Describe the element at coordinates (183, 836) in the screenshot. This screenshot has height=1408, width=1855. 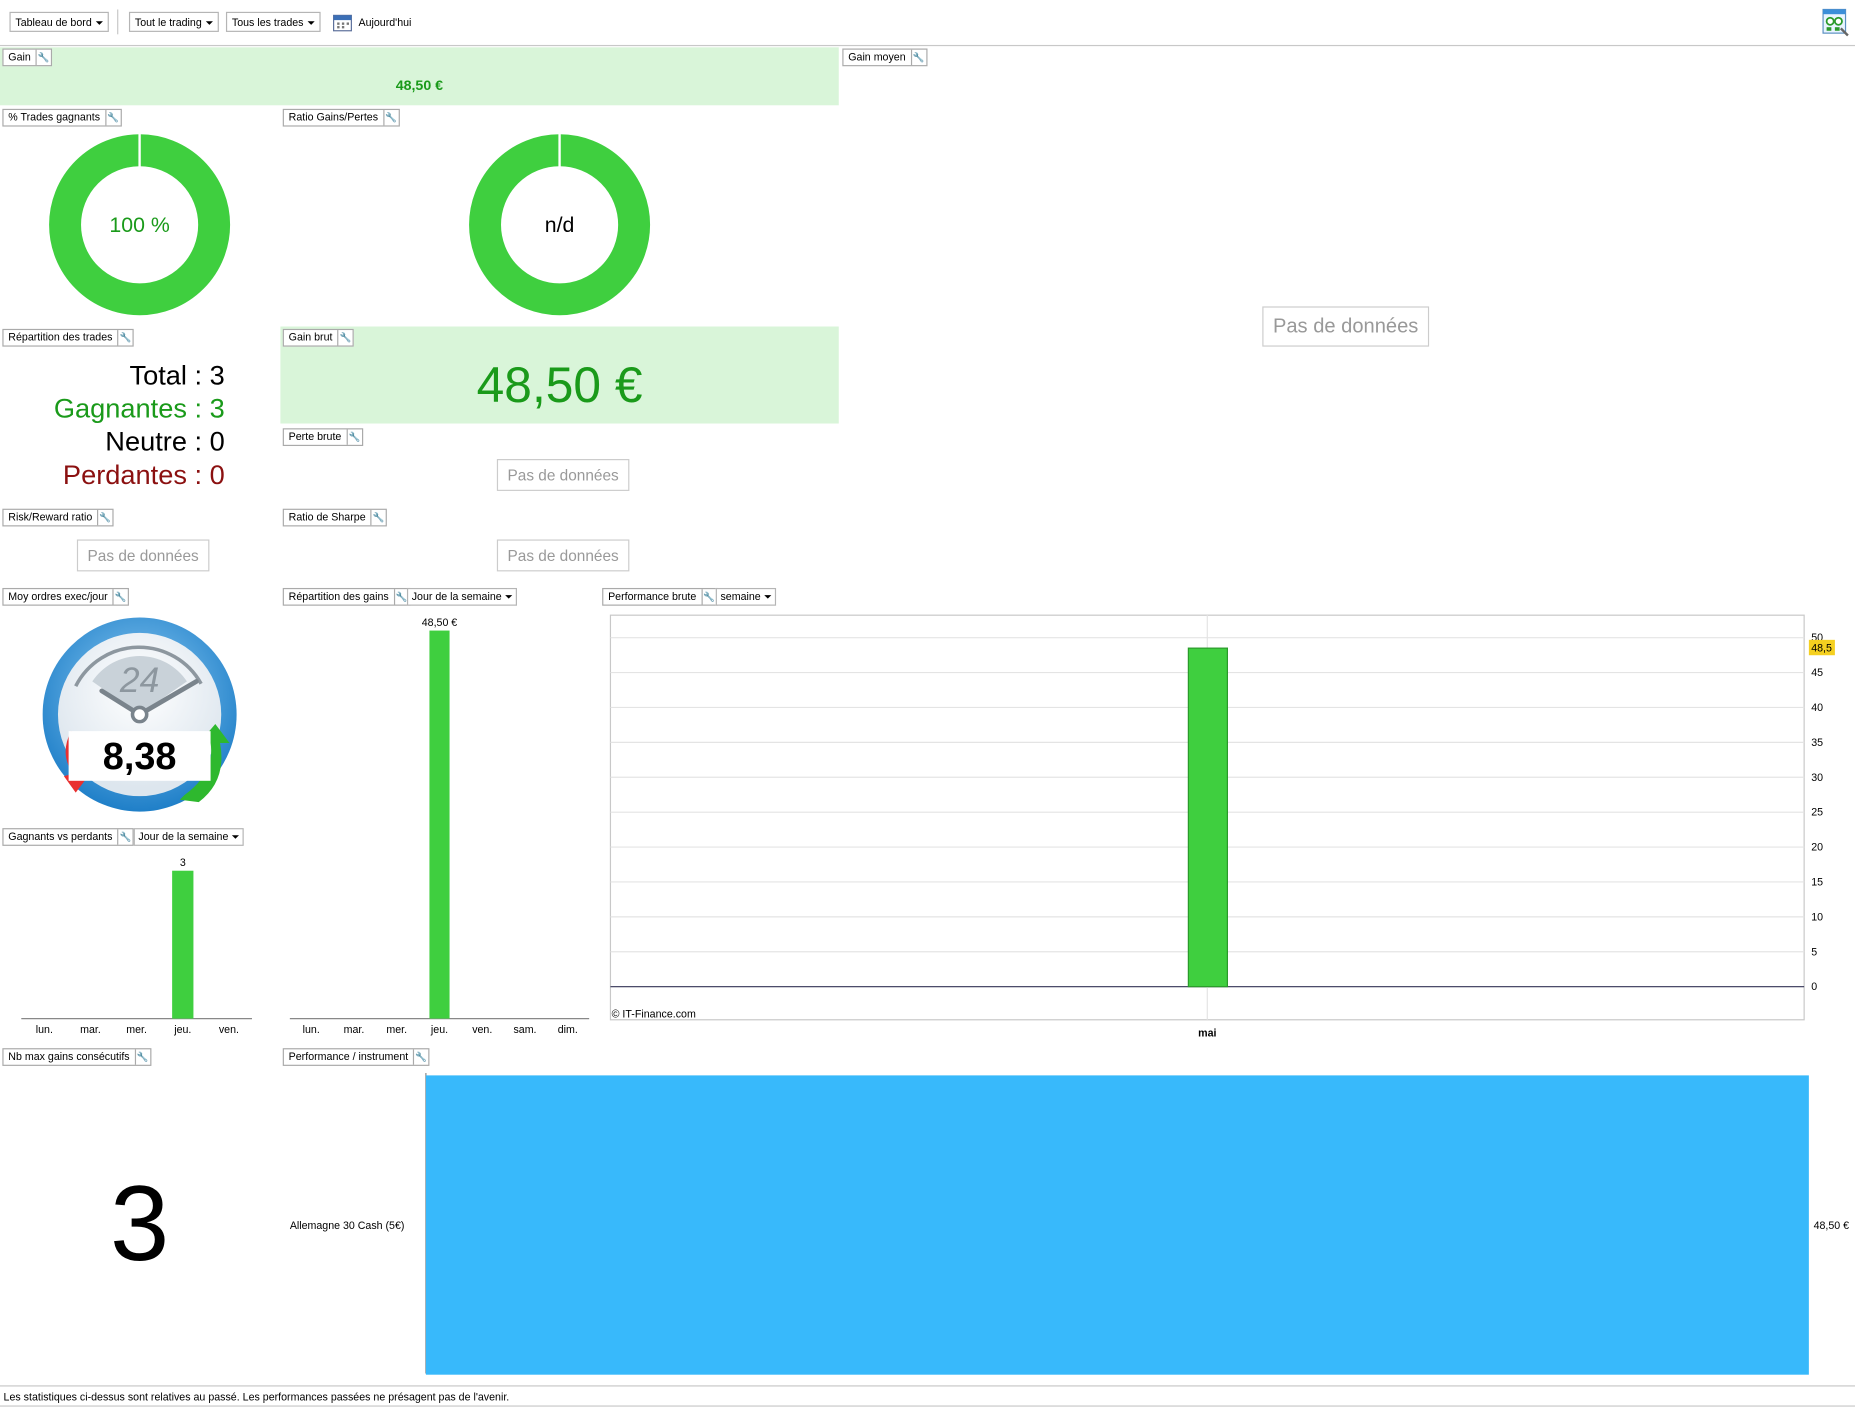
I see `gvp-dropdown-label: Jour de la semaine` at that location.